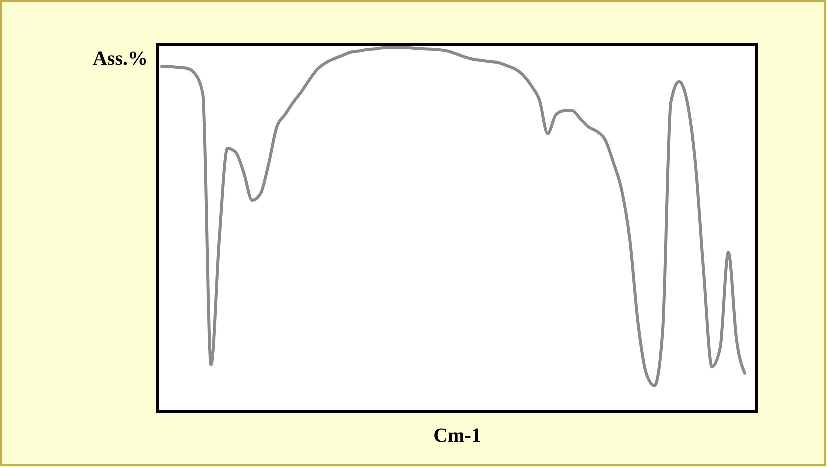 This screenshot has width=827, height=467. What do you see at coordinates (120, 59) in the screenshot?
I see `y-axis-title: Ass.%` at bounding box center [120, 59].